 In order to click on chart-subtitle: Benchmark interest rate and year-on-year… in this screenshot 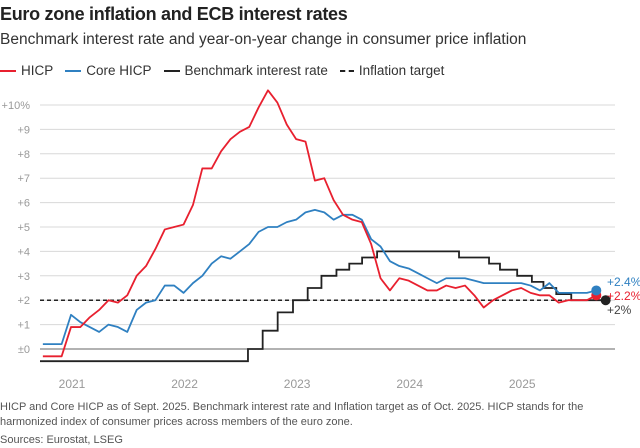, I will do `click(263, 39)`.